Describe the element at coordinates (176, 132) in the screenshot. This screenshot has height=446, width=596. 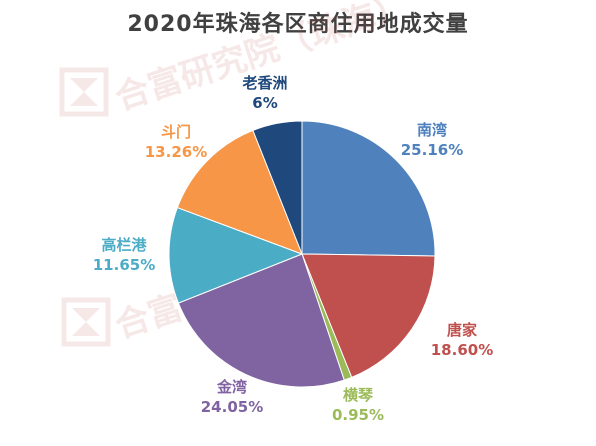
I see `slice-label-name-6: 斗门` at that location.